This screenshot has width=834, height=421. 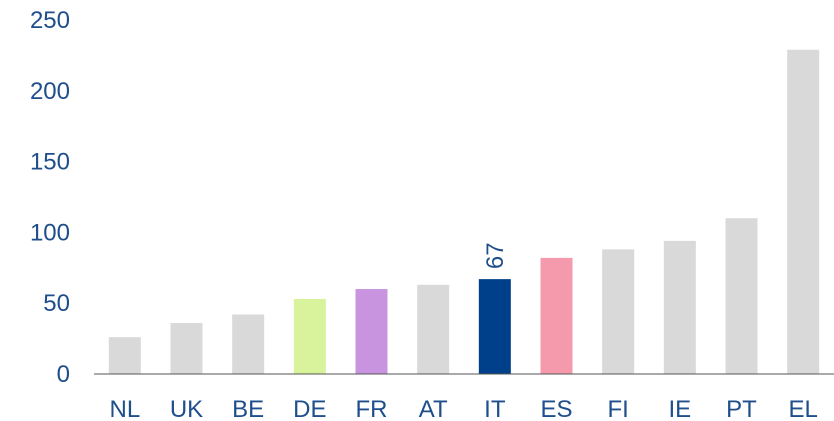 I want to click on bar-nl, so click(x=124, y=355).